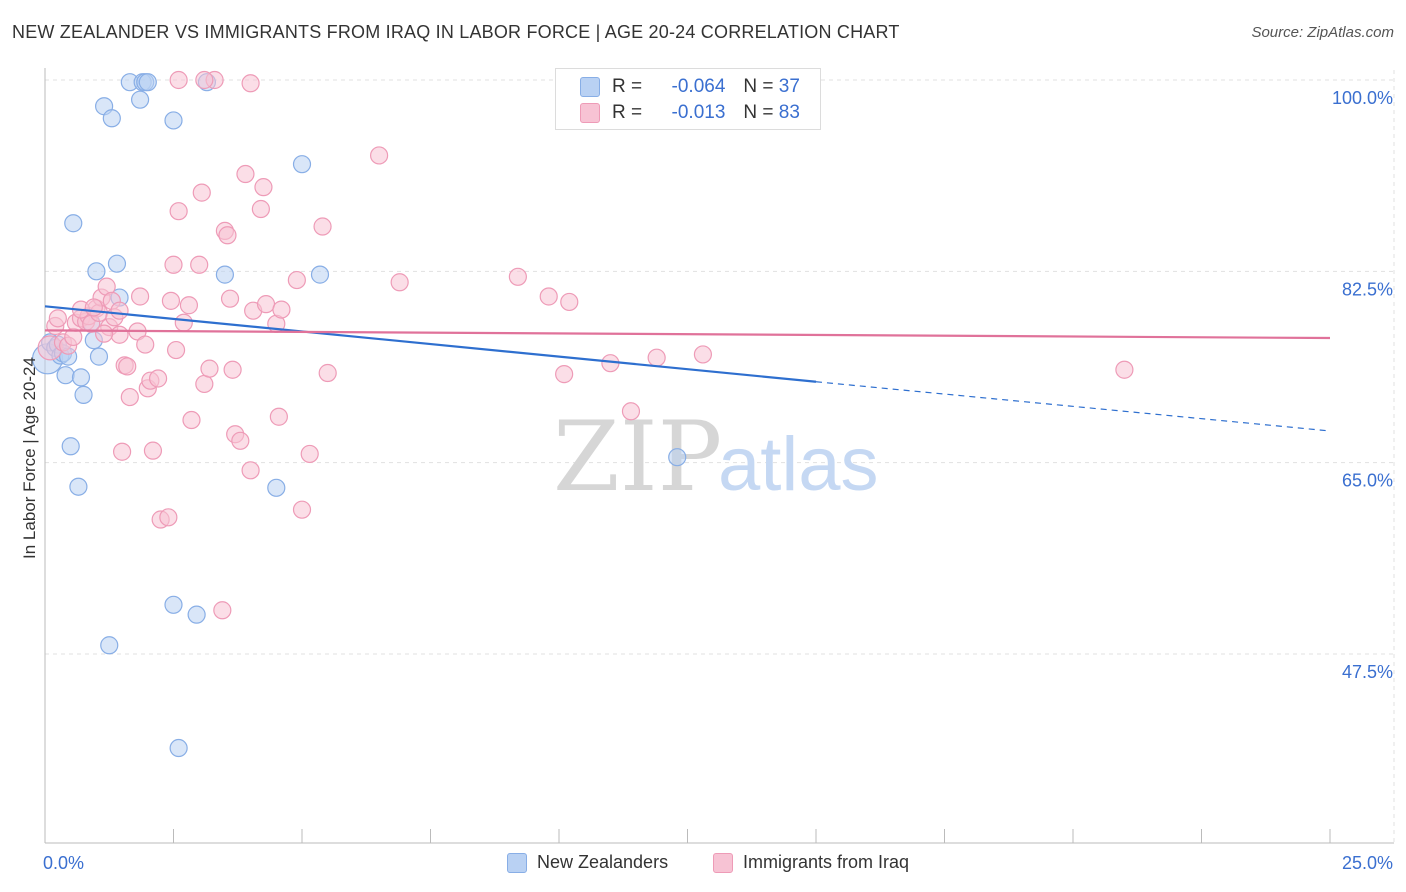 The image size is (1406, 892). I want to click on legend-r-value: -0.013, so click(698, 112).